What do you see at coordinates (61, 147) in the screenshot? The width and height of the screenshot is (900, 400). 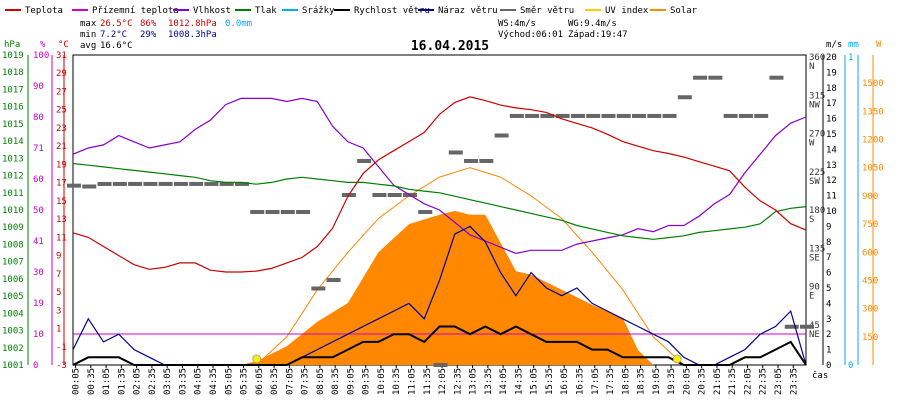 I see `y-tick-degc: 21` at bounding box center [61, 147].